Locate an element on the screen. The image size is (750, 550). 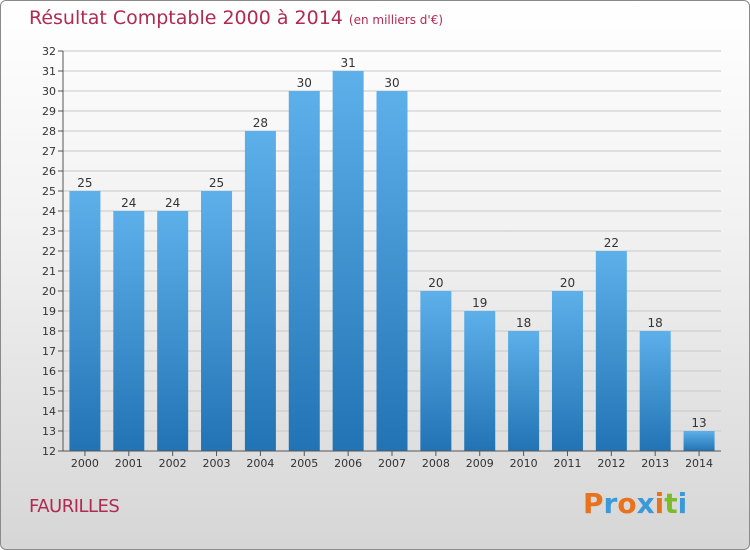
bar-2006 is located at coordinates (348, 261).